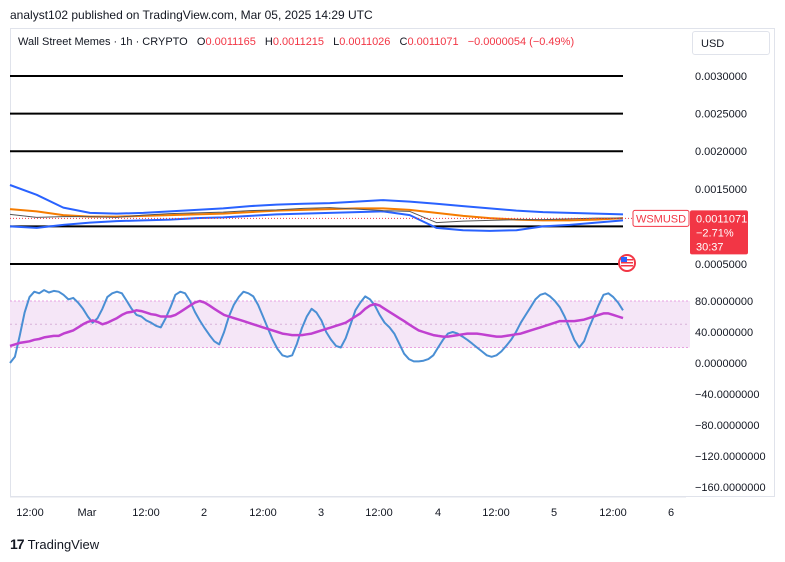 This screenshot has width=785, height=562. I want to click on close-value: 0.0011071, so click(433, 42).